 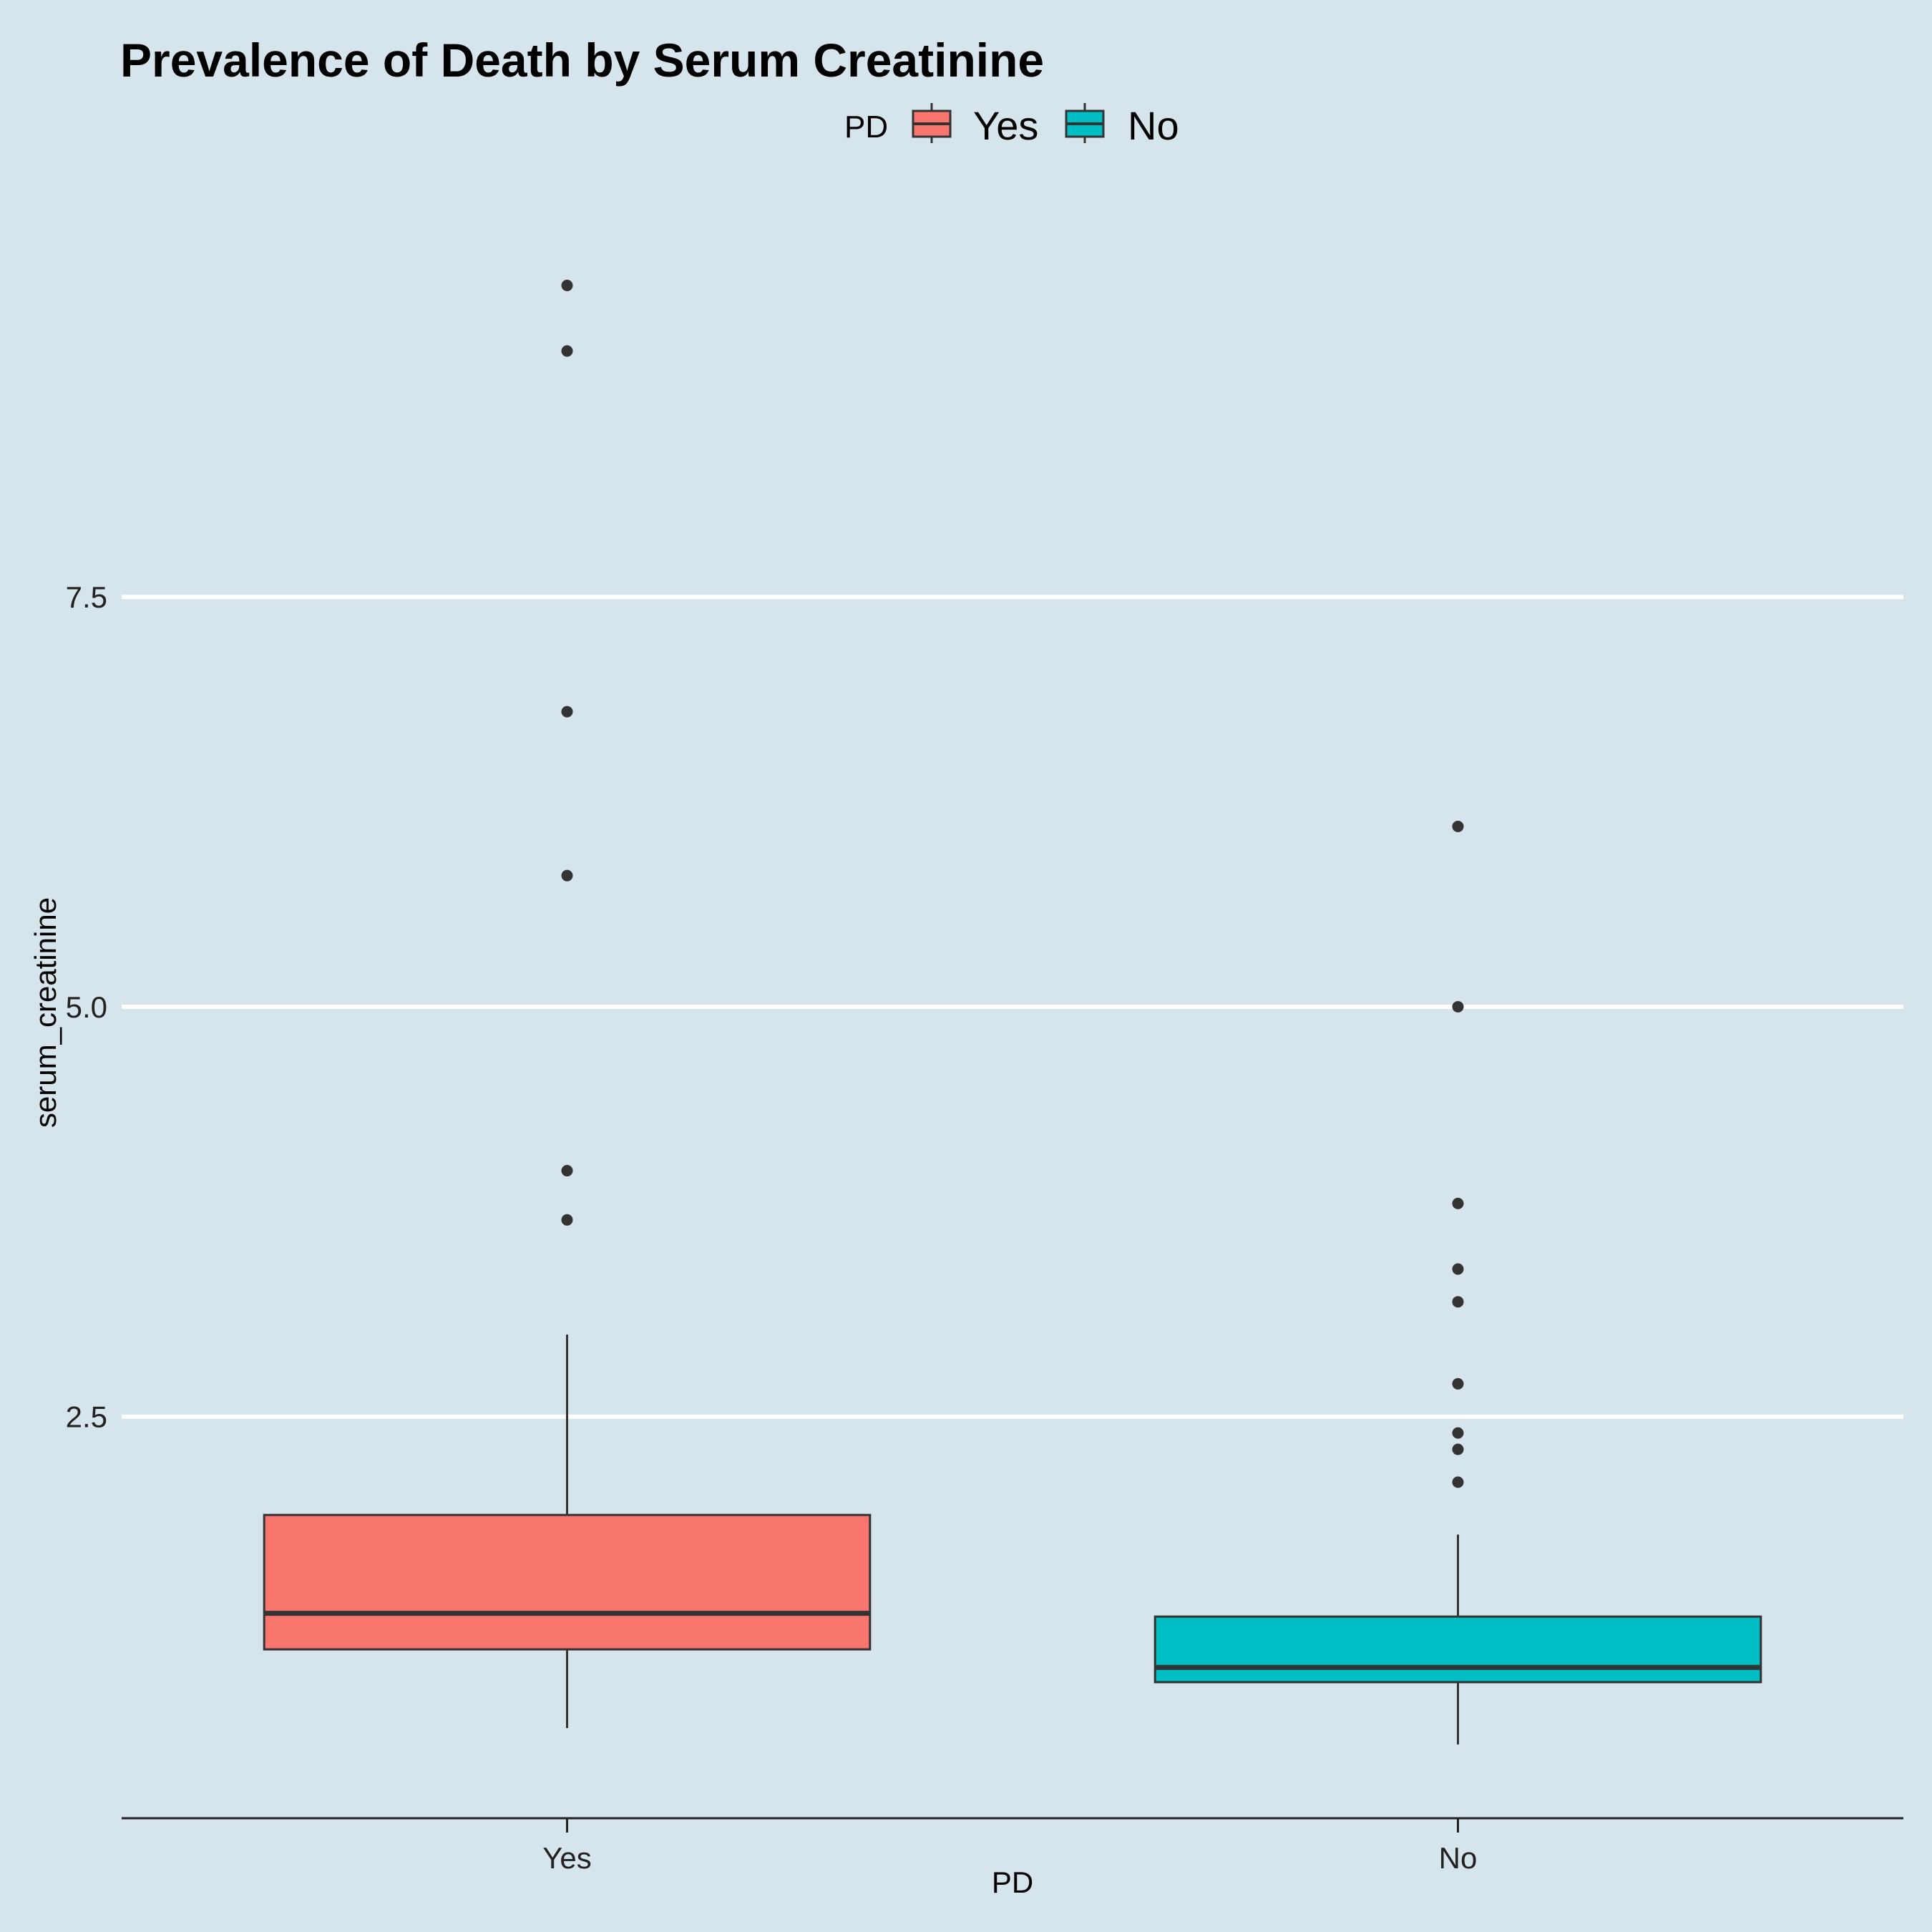 I want to click on y-tick-label: 5.0, so click(x=86, y=1007).